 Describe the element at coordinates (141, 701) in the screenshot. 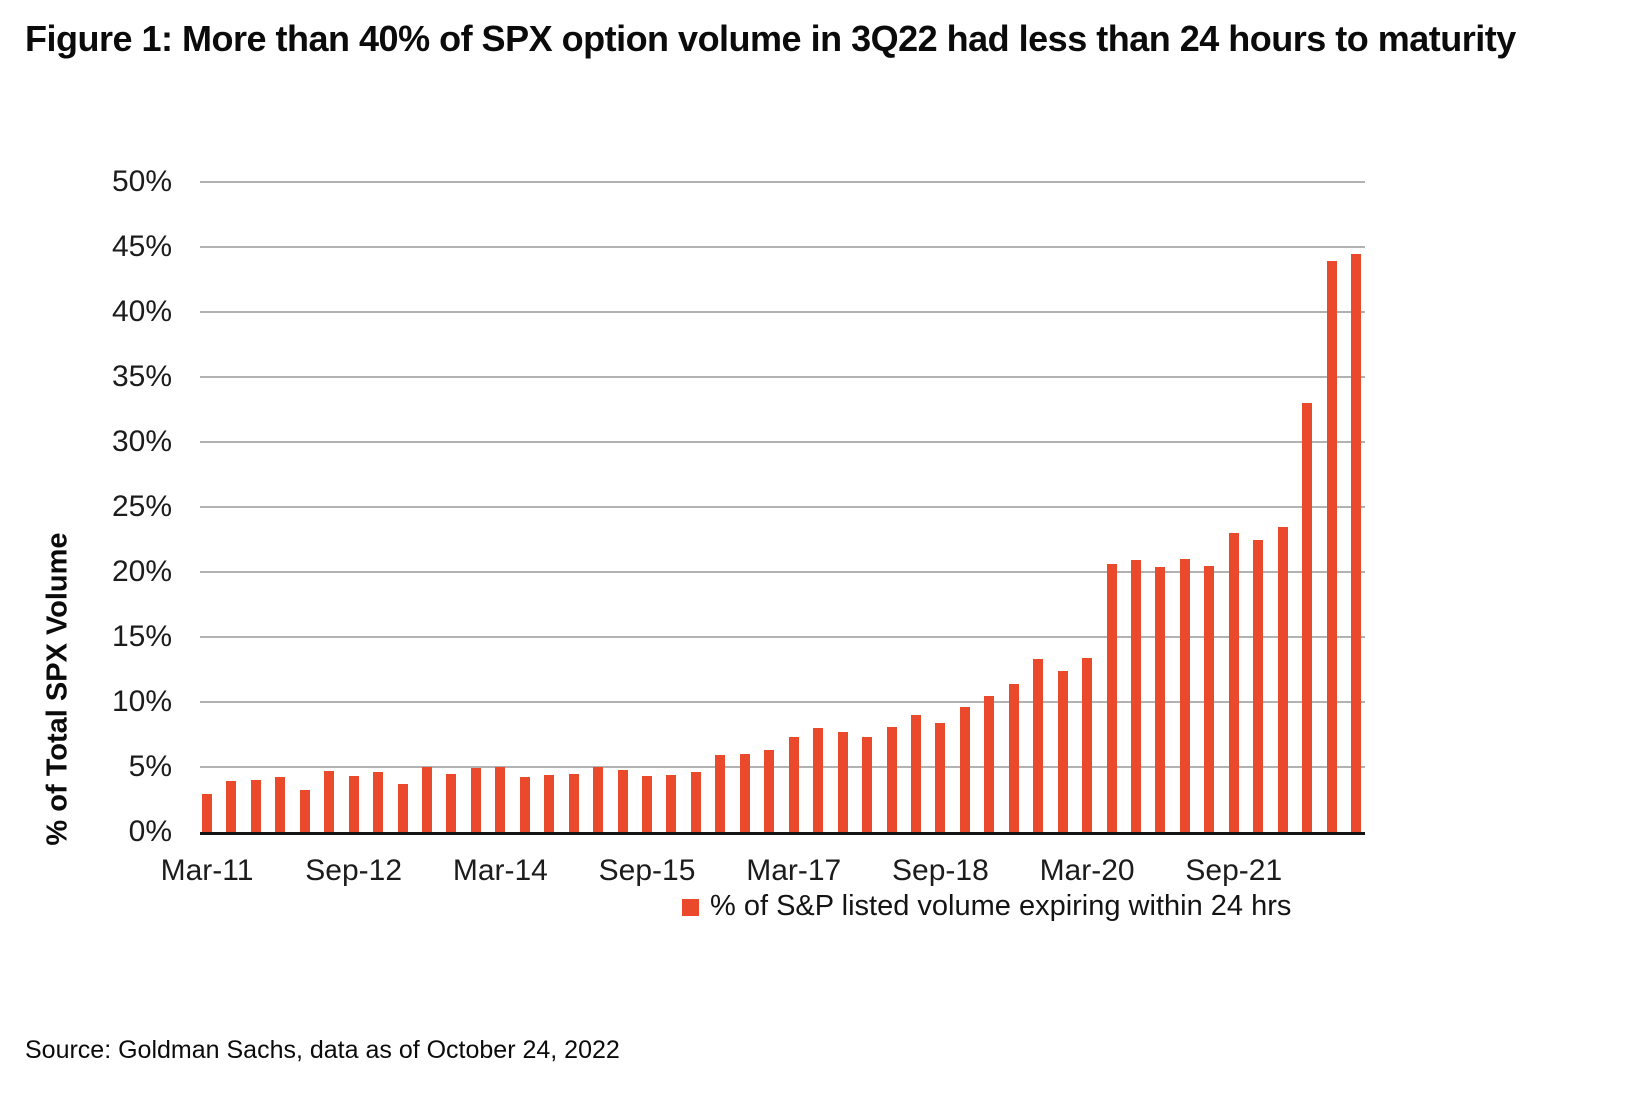

I see `y-tick-label: 10%` at that location.